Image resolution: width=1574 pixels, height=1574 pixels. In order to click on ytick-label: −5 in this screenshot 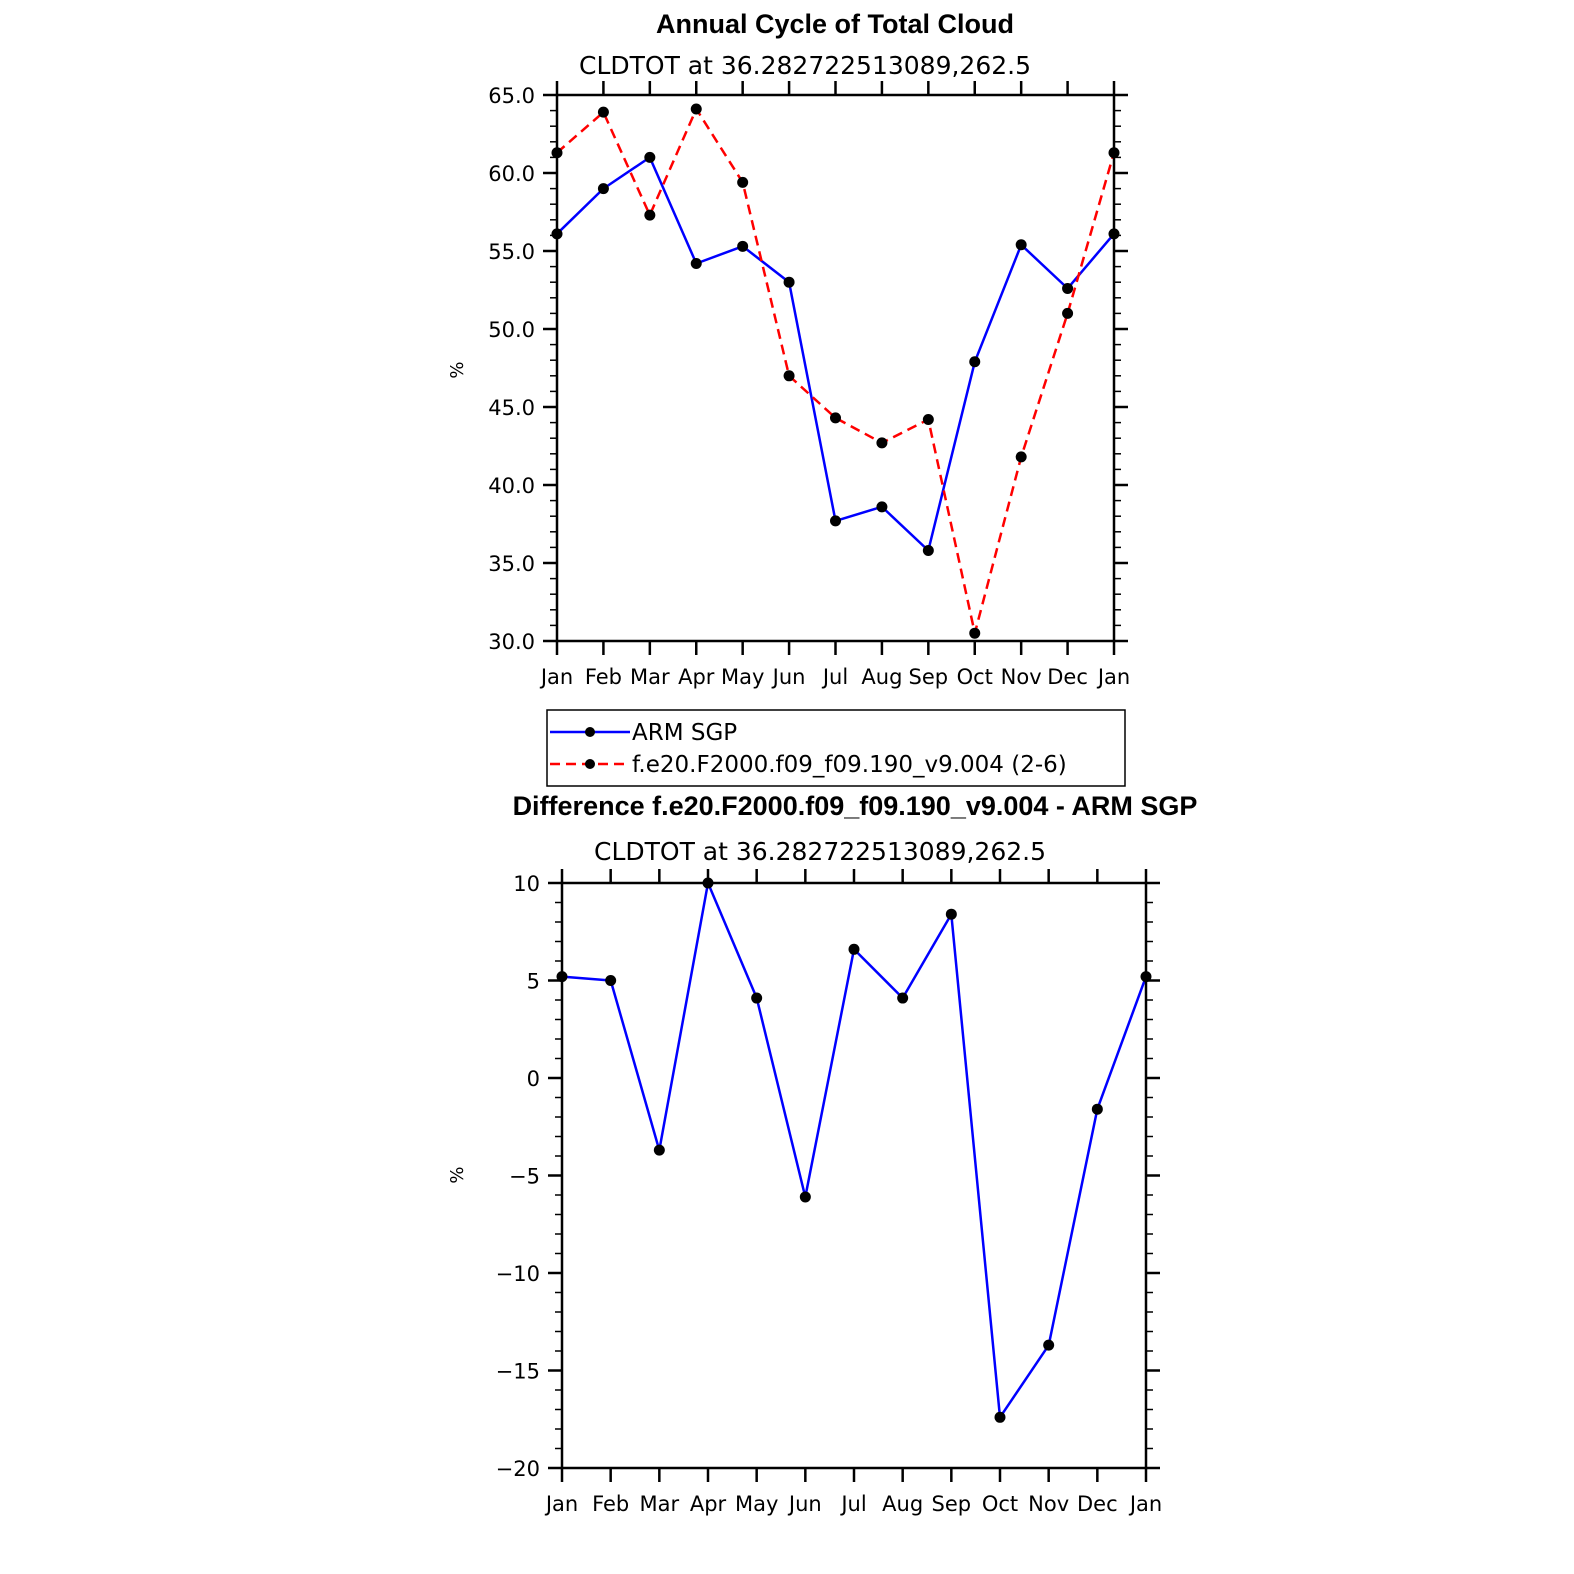, I will do `click(524, 1177)`.